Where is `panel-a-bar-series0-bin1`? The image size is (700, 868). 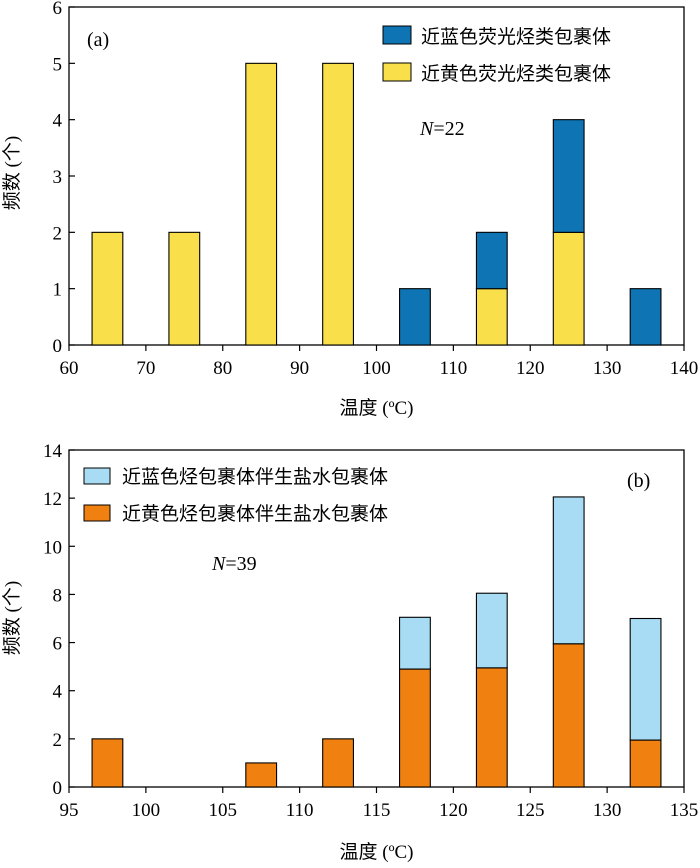
panel-a-bar-series0-bin1 is located at coordinates (184, 288).